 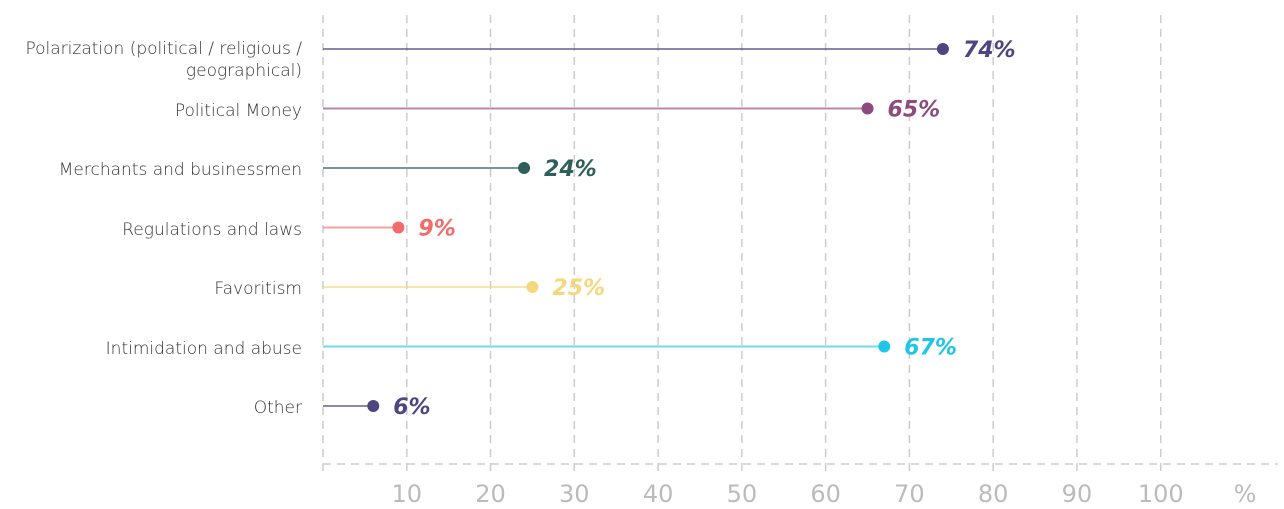 I want to click on x-tick-label: 100, so click(x=1161, y=494).